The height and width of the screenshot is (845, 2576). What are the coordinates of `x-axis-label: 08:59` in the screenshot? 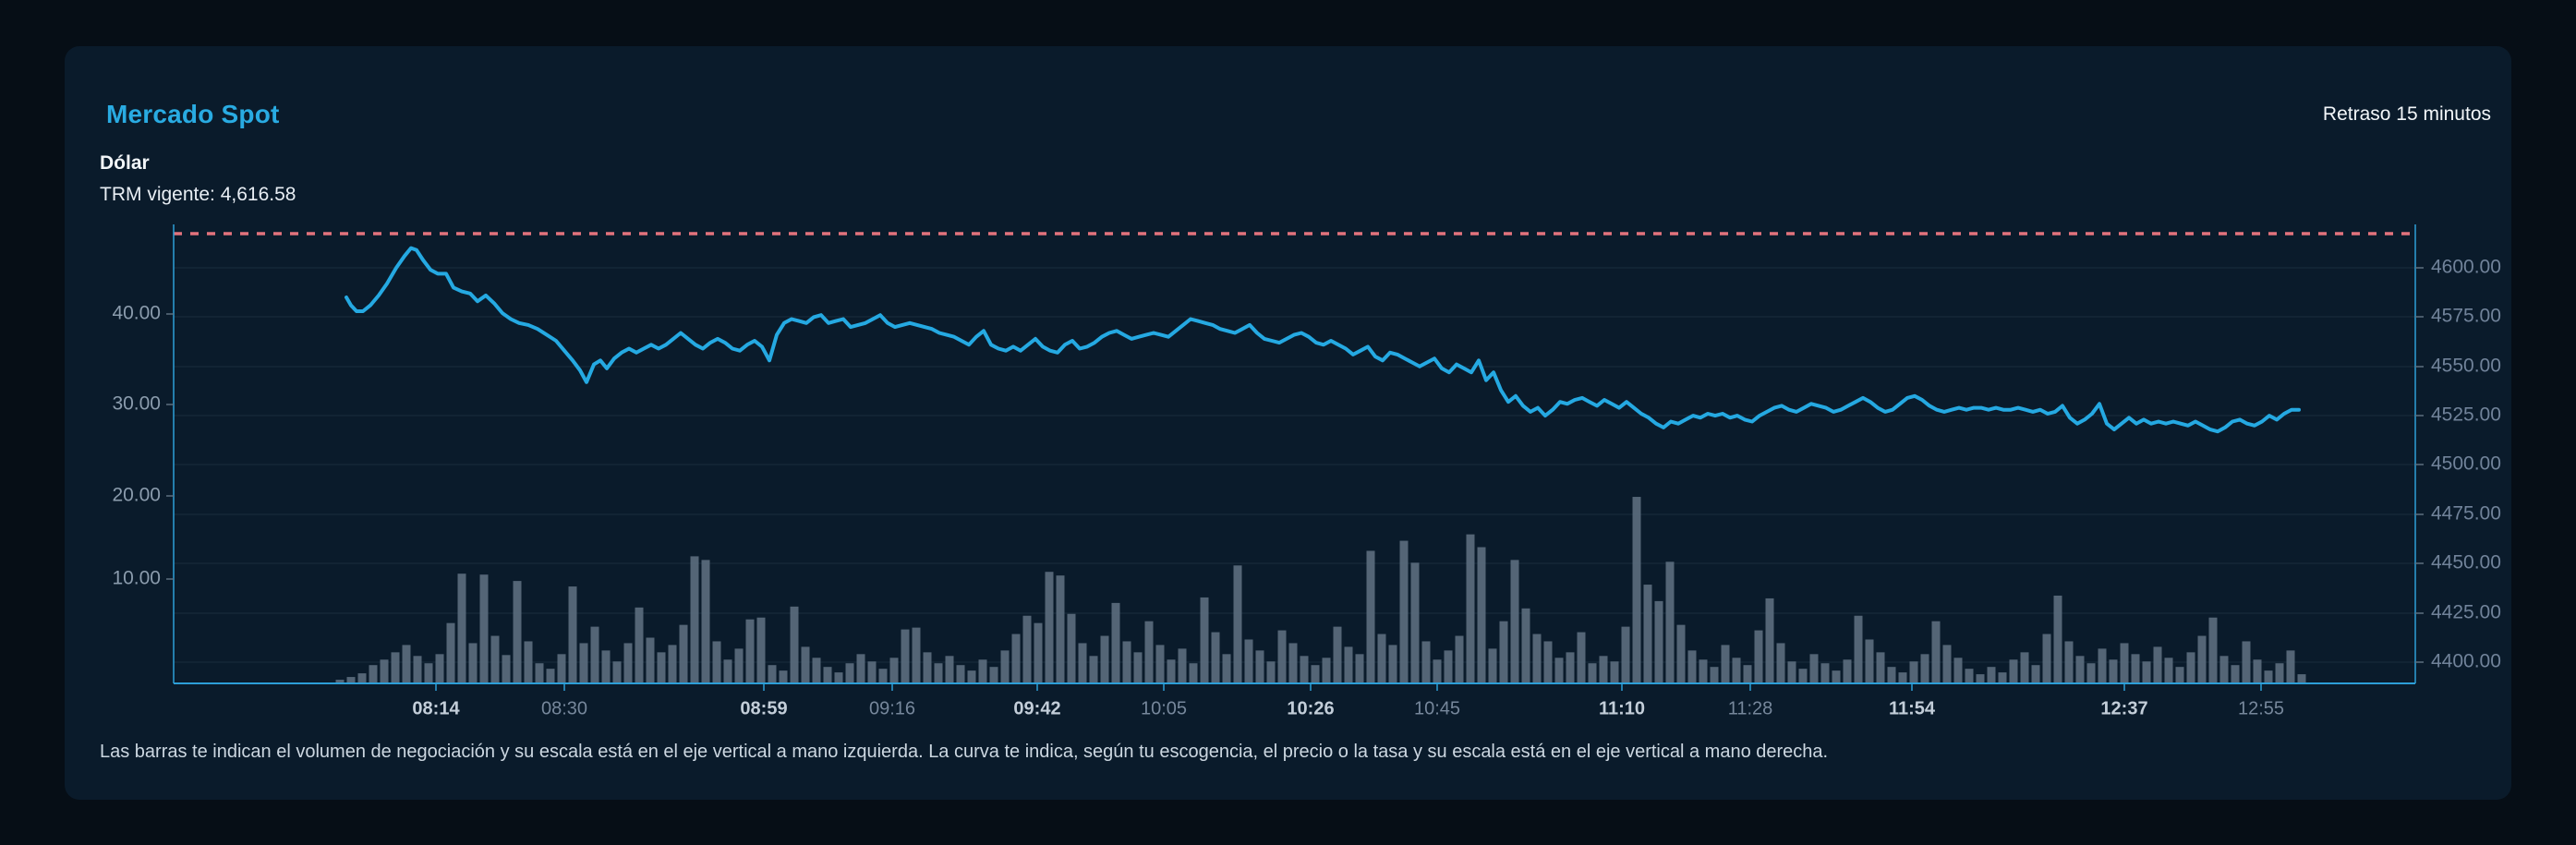 It's located at (763, 708).